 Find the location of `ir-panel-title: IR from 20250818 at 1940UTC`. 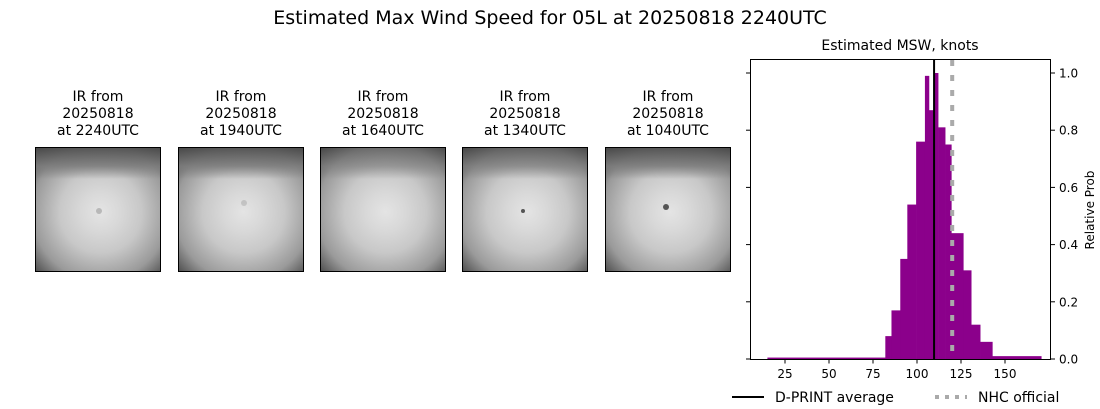

ir-panel-title: IR from 20250818 at 1940UTC is located at coordinates (241, 114).